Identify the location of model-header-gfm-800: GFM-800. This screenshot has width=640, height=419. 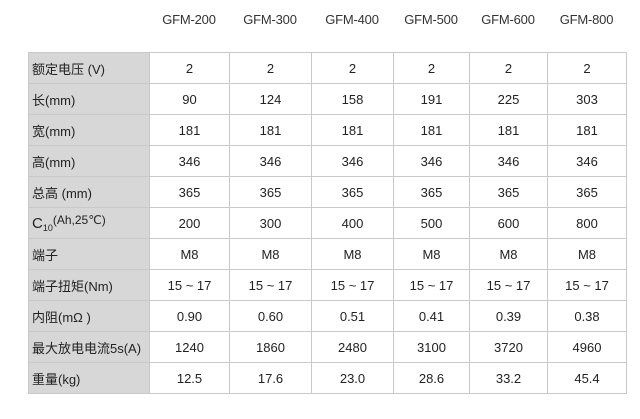
(586, 19).